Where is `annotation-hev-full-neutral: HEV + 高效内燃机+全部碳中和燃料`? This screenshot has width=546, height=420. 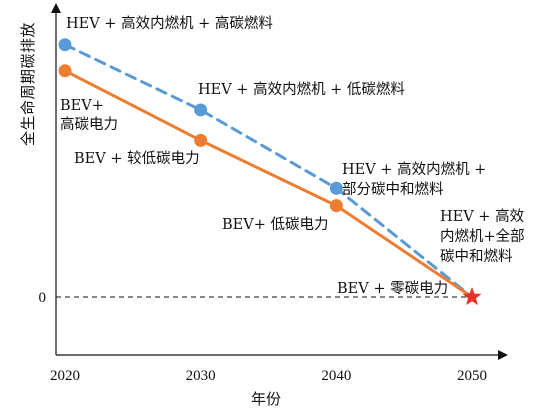 annotation-hev-full-neutral: HEV + 高效内燃机+全部碳中和燃料 is located at coordinates (482, 236).